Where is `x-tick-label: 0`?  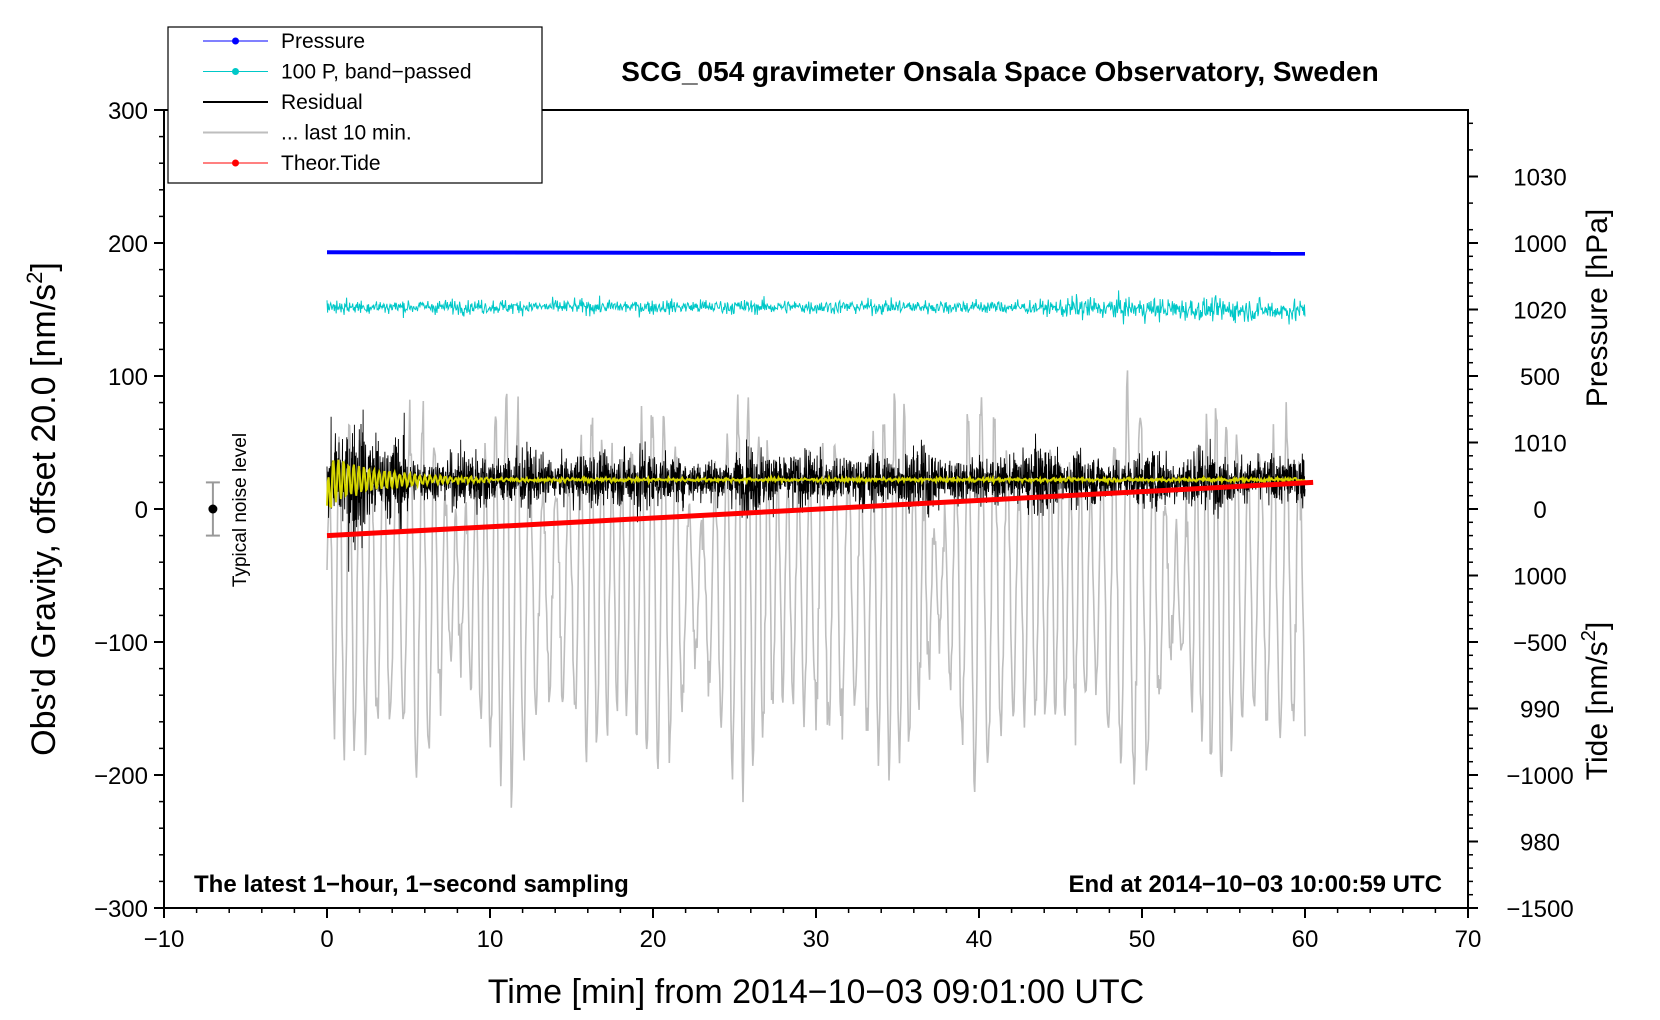 x-tick-label: 0 is located at coordinates (326, 939).